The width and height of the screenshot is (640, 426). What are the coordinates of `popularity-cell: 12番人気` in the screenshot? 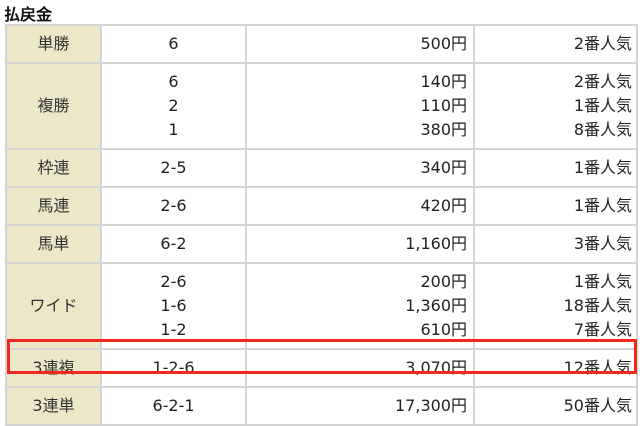 It's located at (555, 368).